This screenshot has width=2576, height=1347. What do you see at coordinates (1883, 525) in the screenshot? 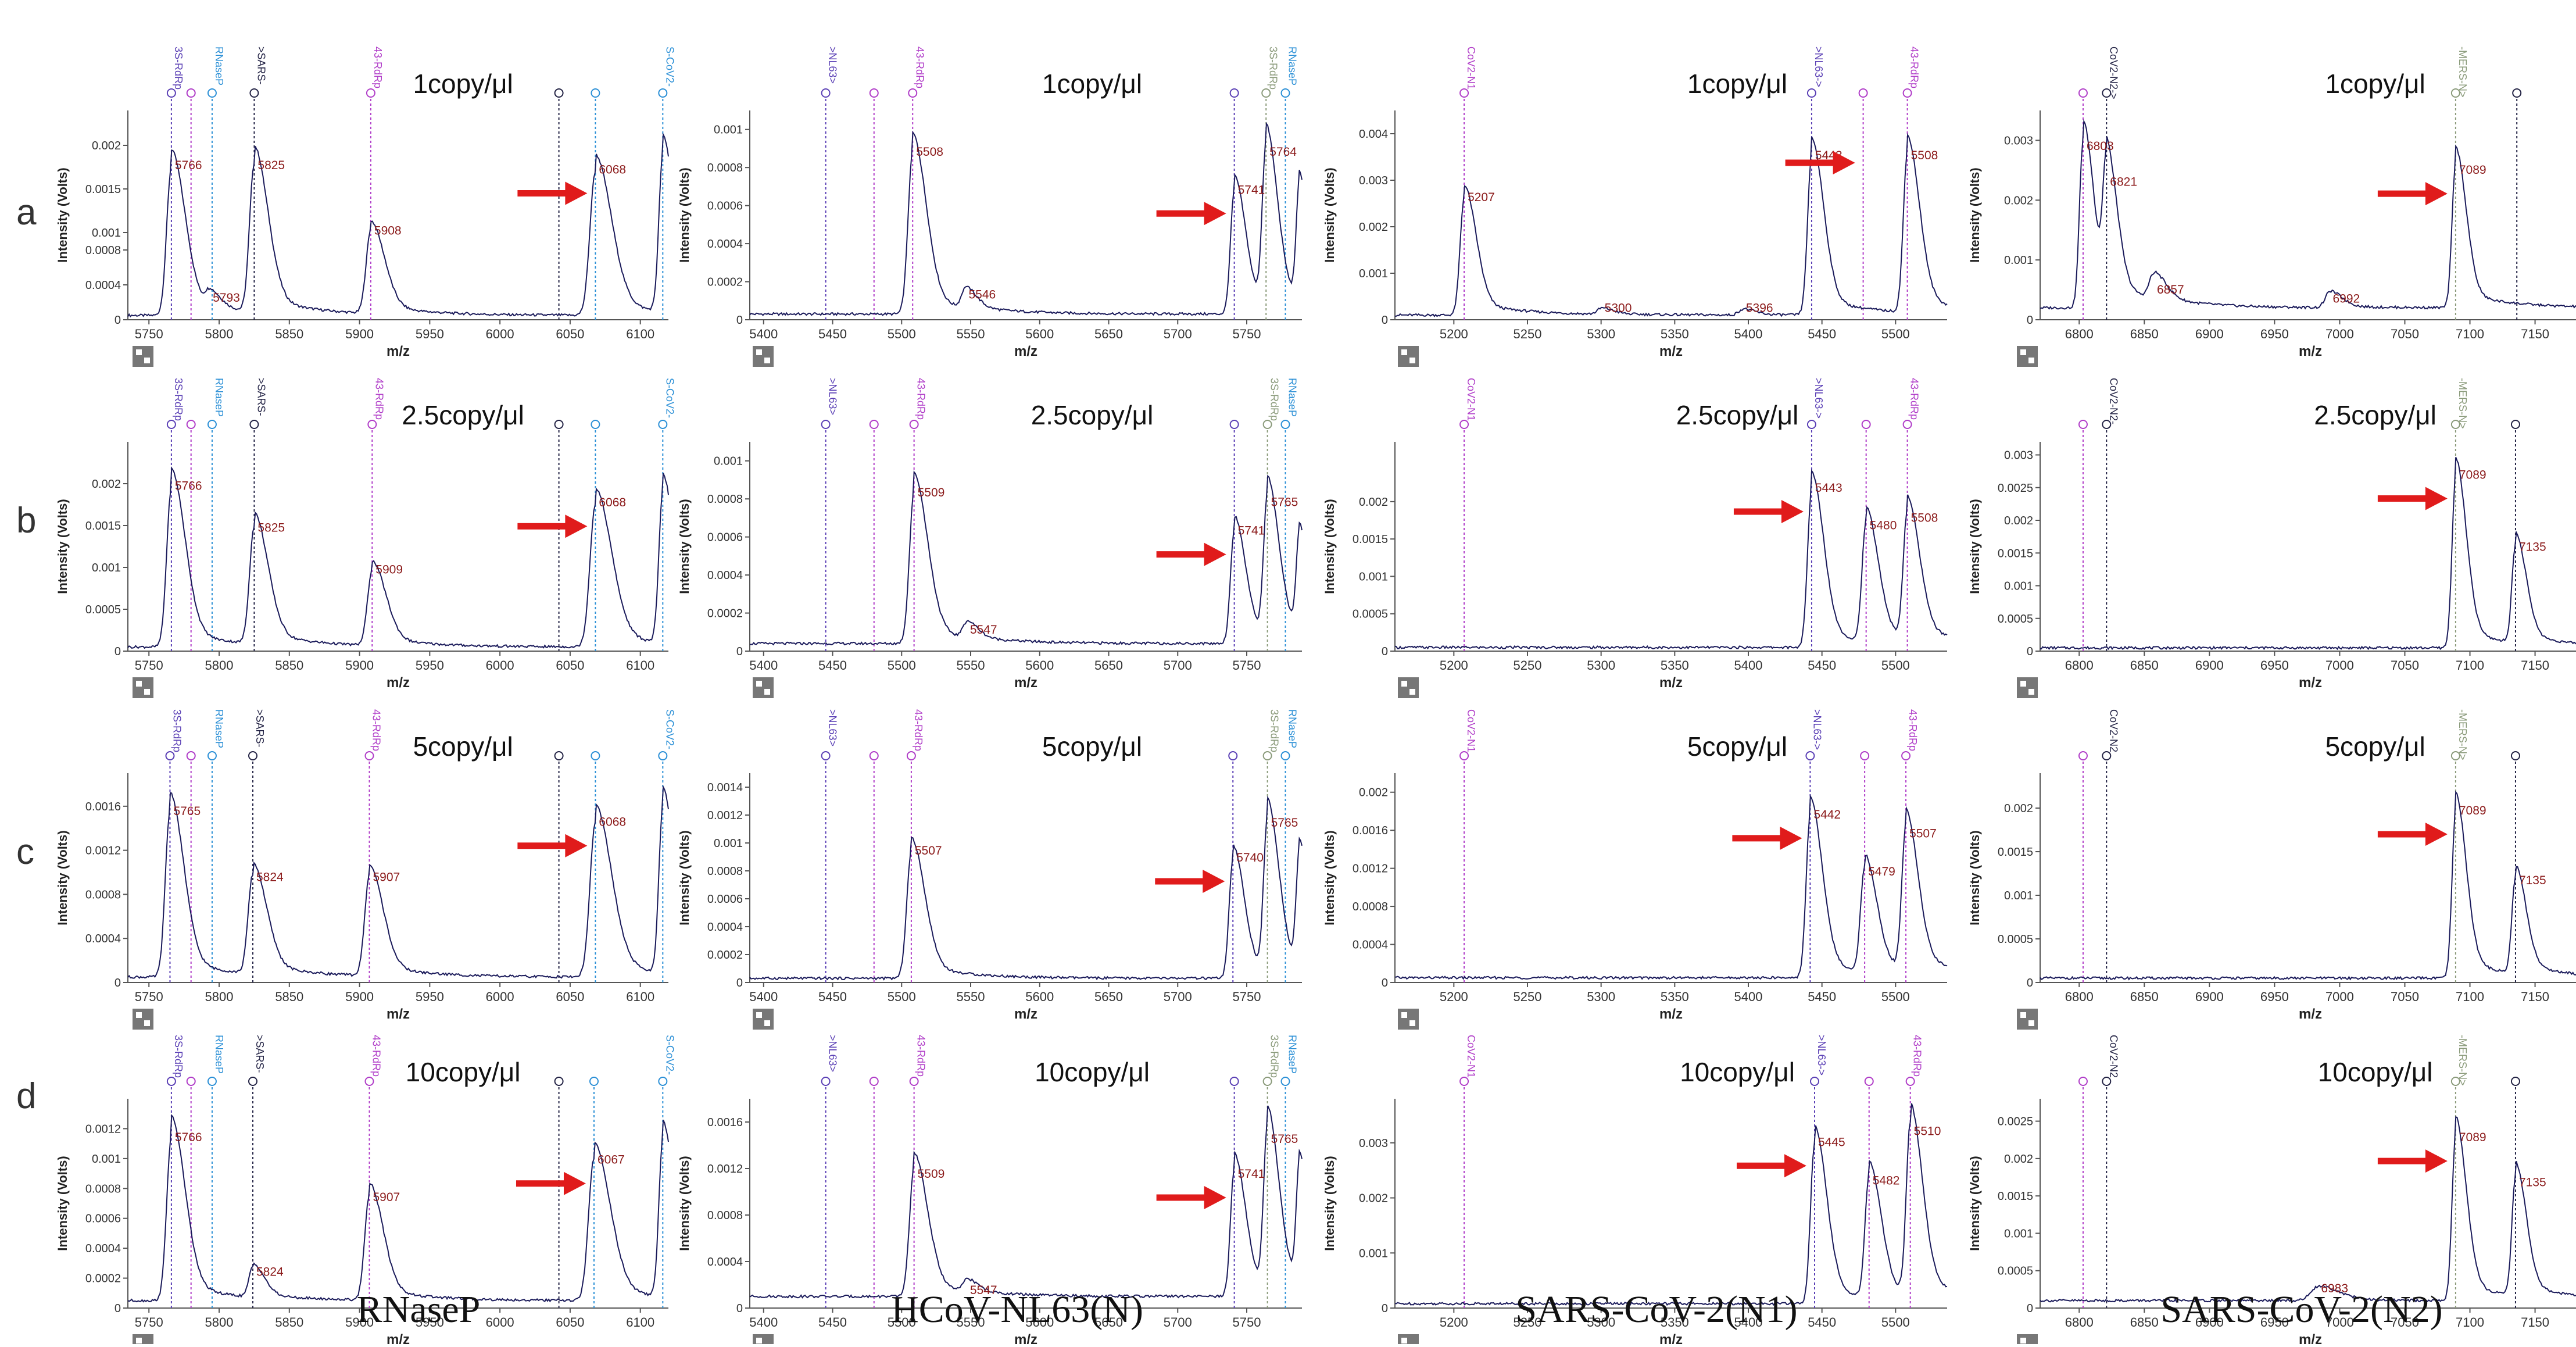
I see `peak-label: 5480` at bounding box center [1883, 525].